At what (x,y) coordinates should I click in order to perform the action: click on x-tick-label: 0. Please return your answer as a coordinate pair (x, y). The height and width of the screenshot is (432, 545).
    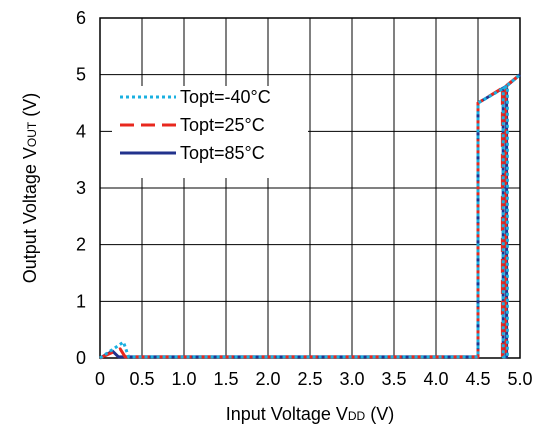
    Looking at the image, I should click on (100, 379).